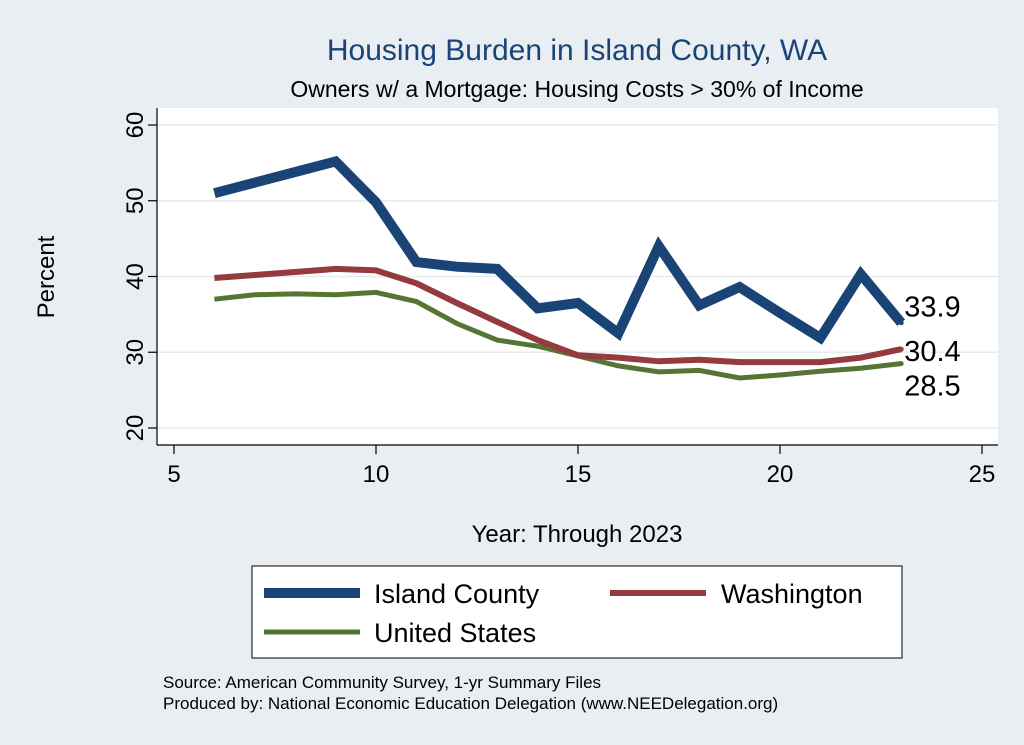  I want to click on y-tick-label: 30, so click(135, 352).